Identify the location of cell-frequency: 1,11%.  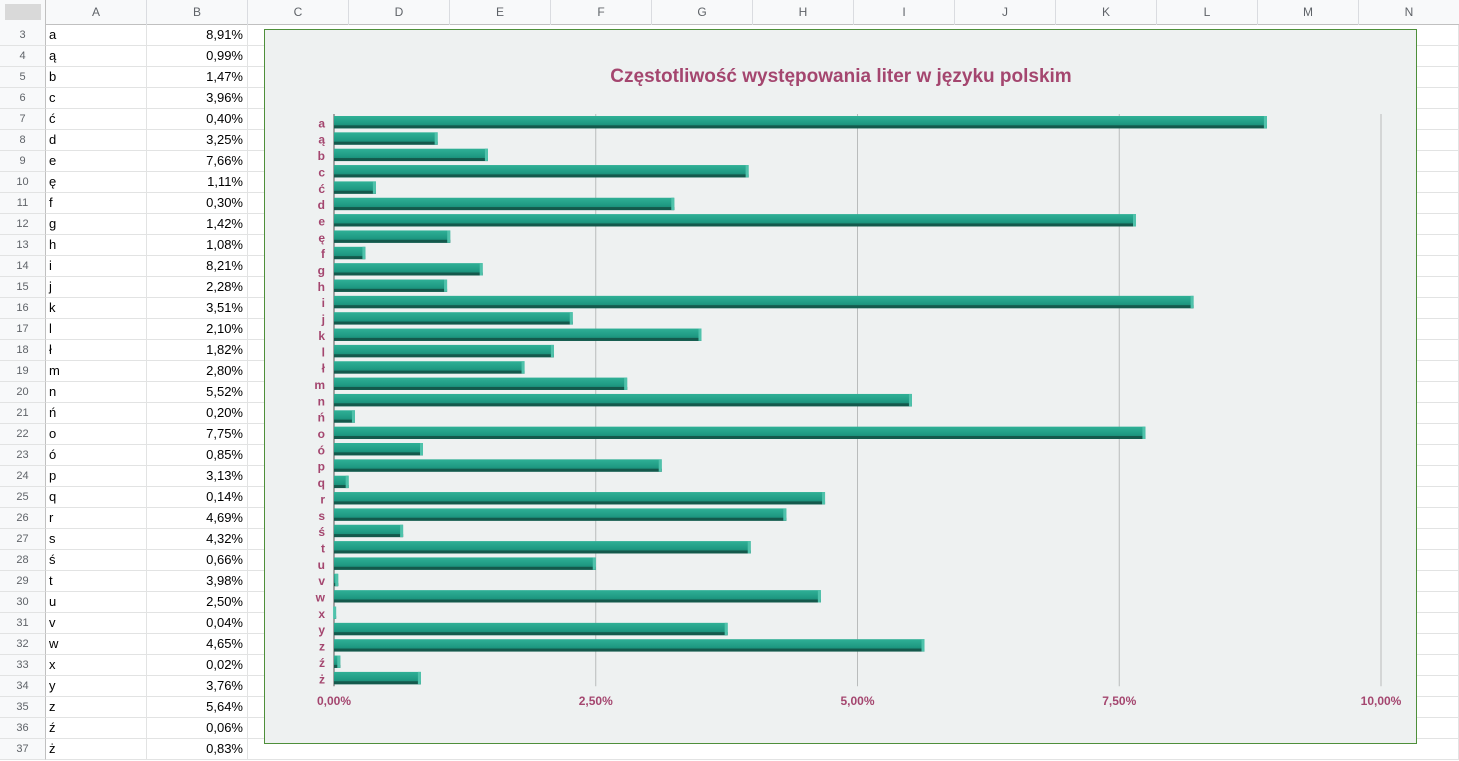
(197, 182).